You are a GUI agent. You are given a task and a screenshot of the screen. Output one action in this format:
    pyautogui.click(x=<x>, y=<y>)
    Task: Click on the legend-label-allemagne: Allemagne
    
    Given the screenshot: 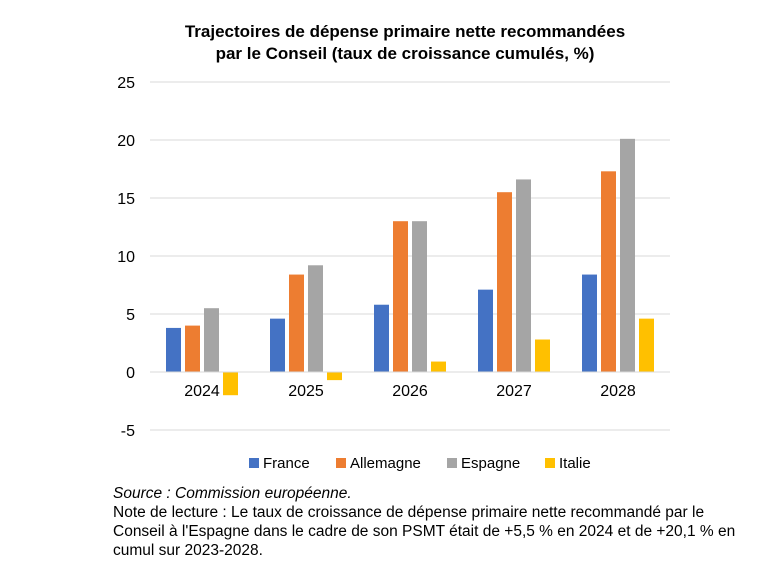 What is the action you would take?
    pyautogui.click(x=385, y=463)
    